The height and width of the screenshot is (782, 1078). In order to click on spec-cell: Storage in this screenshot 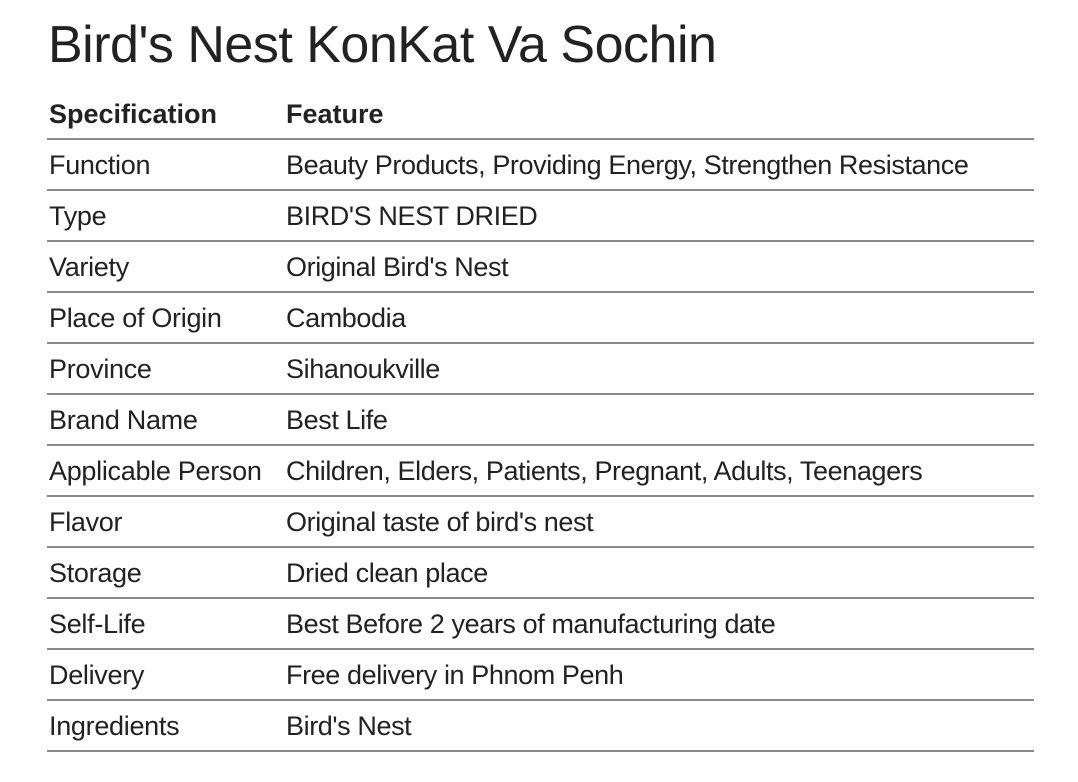, I will do `click(165, 573)`.